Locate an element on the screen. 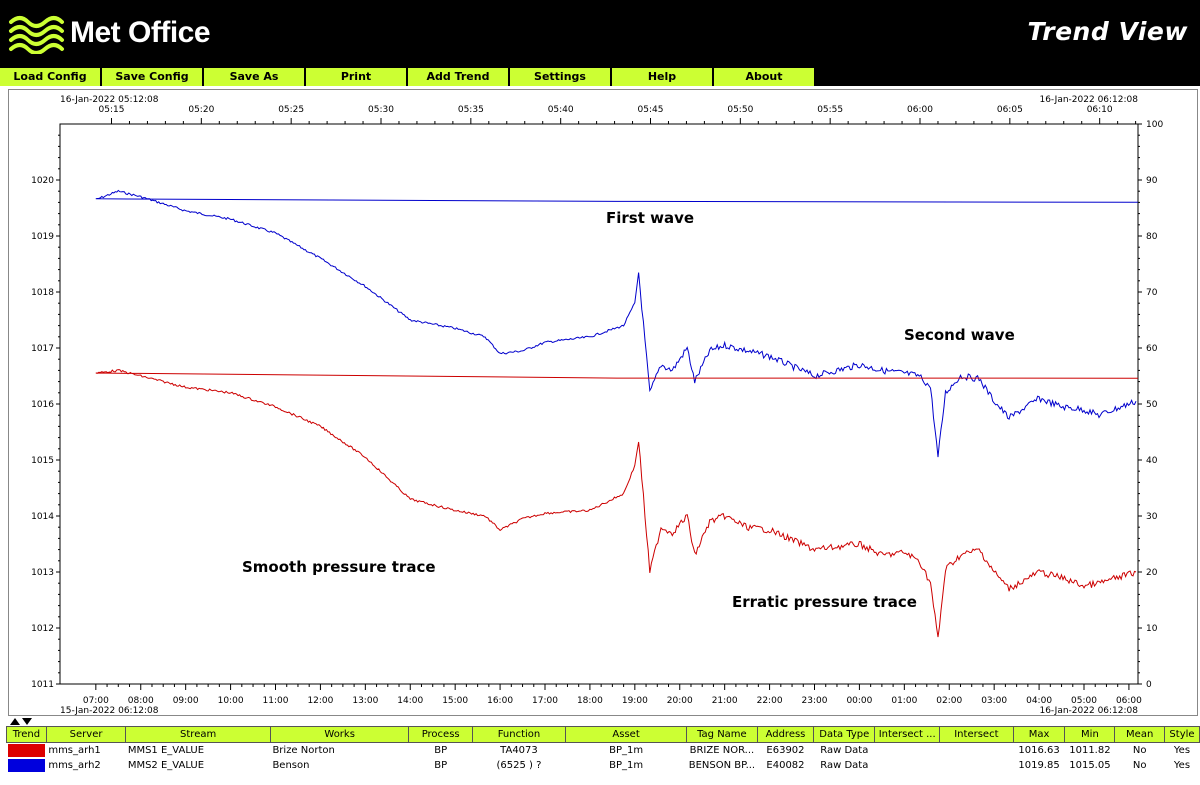  bottom-tick-label: 20:00 is located at coordinates (680, 701).